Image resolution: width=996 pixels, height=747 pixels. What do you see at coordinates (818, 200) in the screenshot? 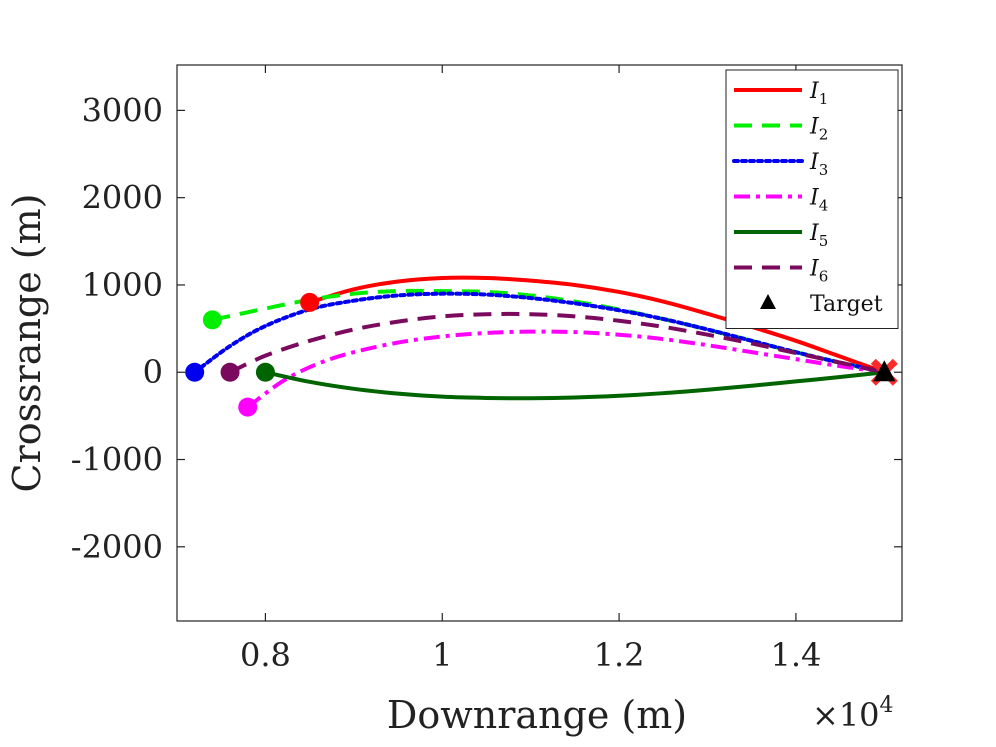
I see `legend-label-i4: I4` at bounding box center [818, 200].